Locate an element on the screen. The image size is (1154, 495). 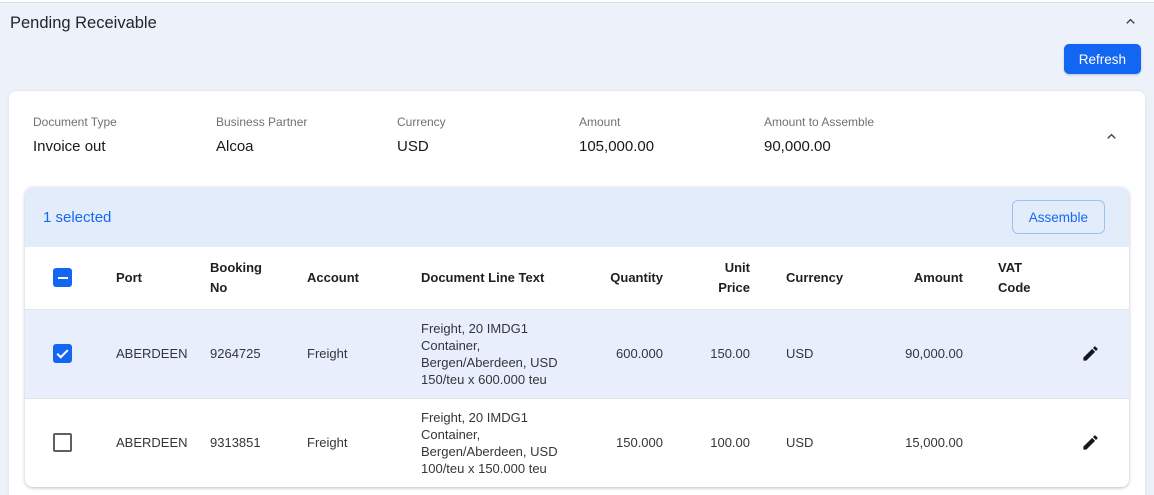
summary-collapse-button is located at coordinates (1111, 136).